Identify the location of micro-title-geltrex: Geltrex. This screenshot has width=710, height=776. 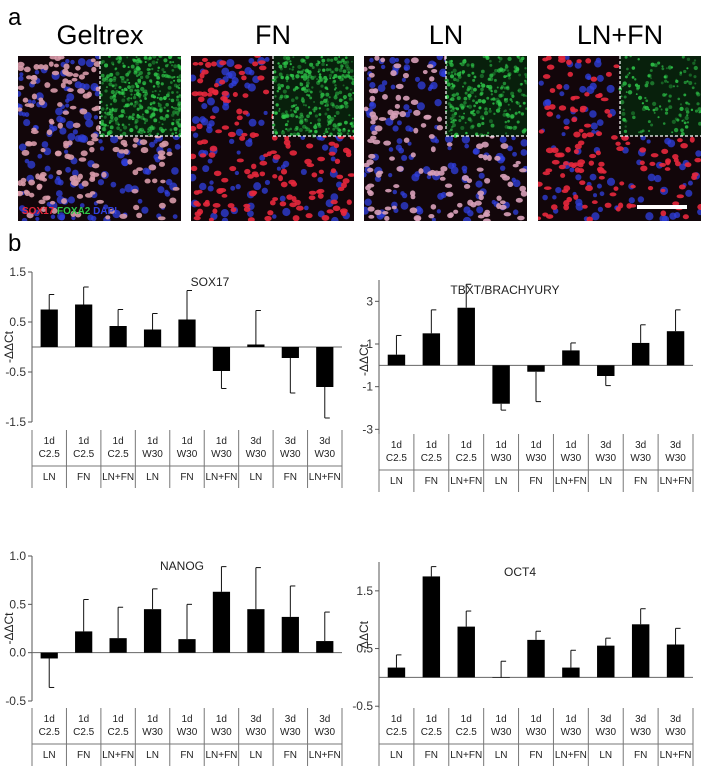
(100, 35).